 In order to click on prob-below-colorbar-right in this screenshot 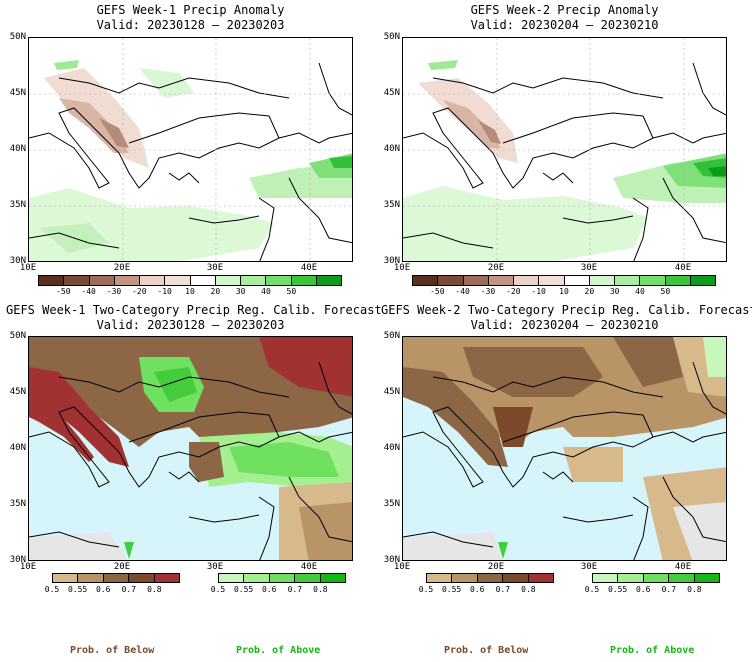, I will do `click(490, 578)`.